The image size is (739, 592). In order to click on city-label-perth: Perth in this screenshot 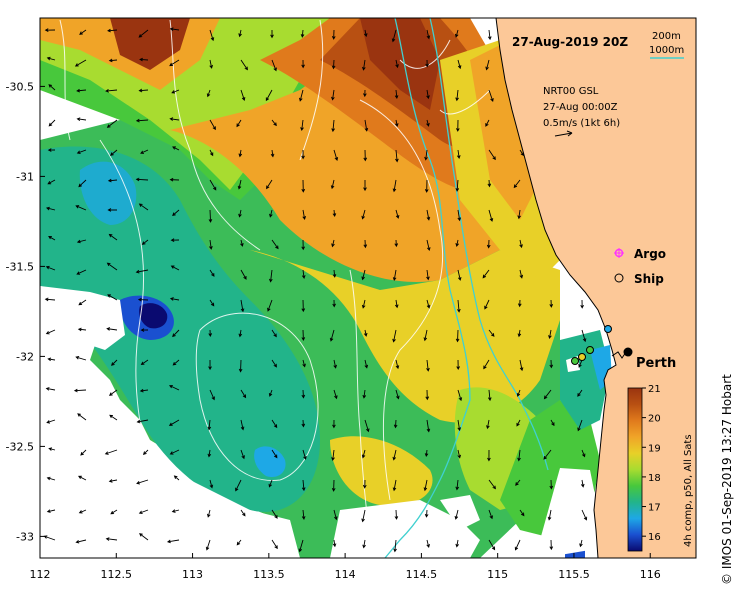, I will do `click(656, 363)`.